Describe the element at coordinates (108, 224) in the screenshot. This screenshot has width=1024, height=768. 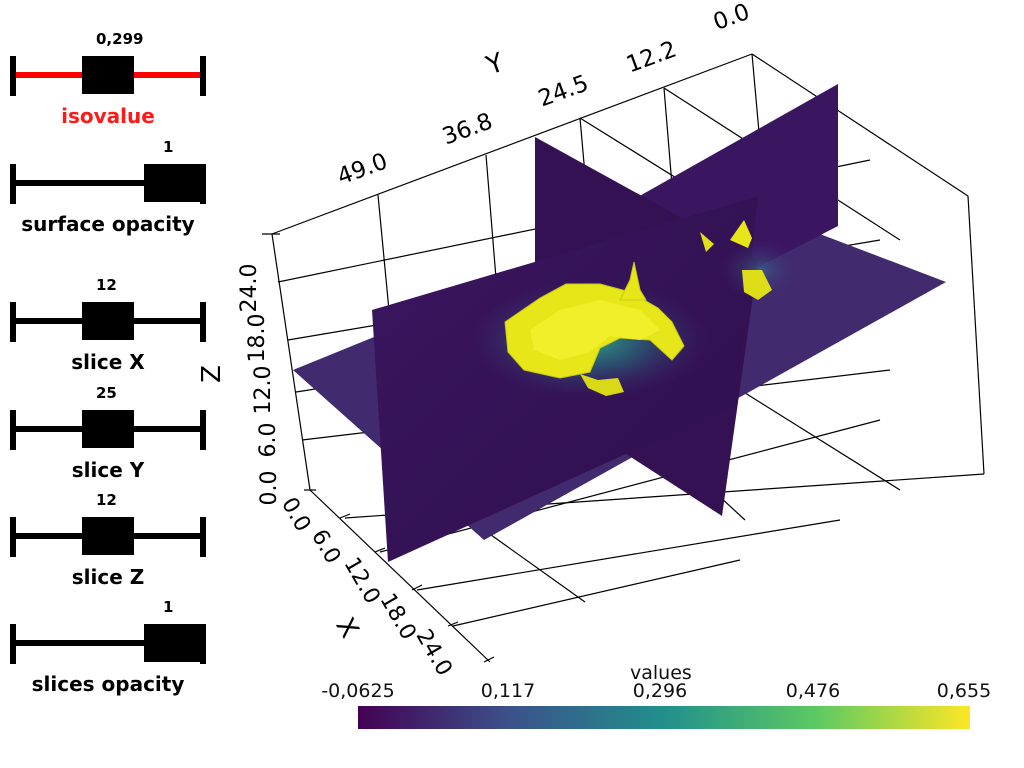
I see `slider-label: surface opacity` at that location.